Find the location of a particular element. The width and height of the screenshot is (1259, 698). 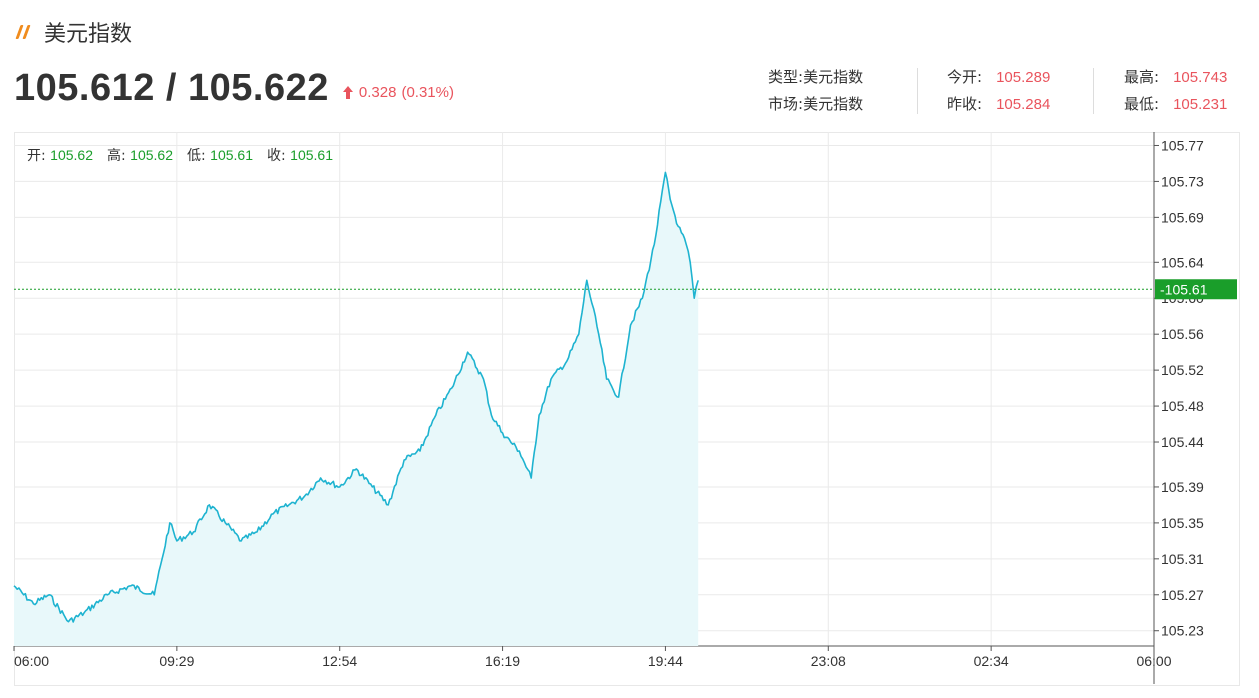

ohlc-high-label: 高: is located at coordinates (116, 156).